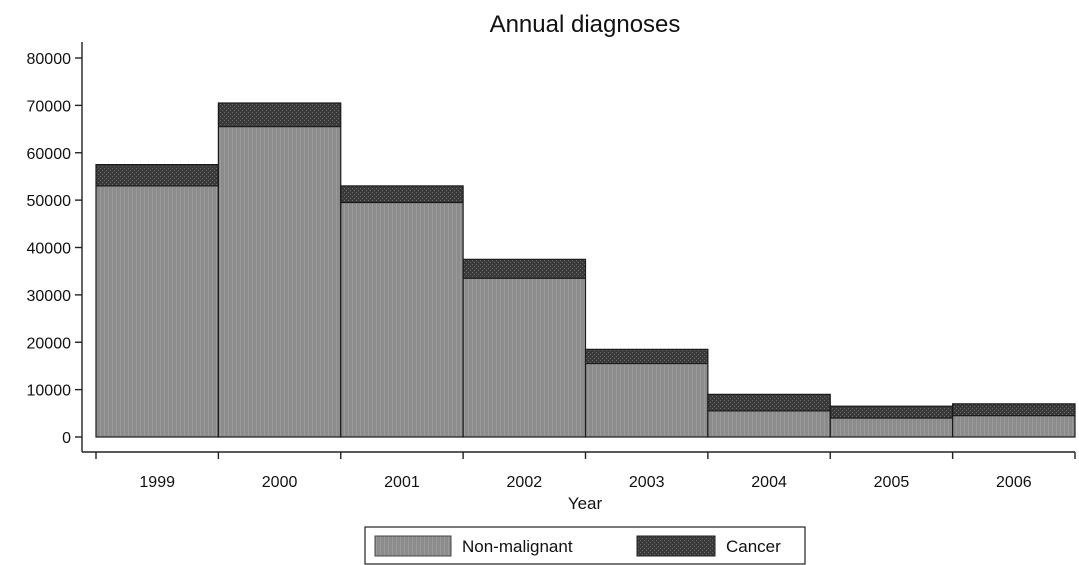 The height and width of the screenshot is (565, 1079). What do you see at coordinates (517, 546) in the screenshot?
I see `legend-label-non-malignant: Non-malignant` at bounding box center [517, 546].